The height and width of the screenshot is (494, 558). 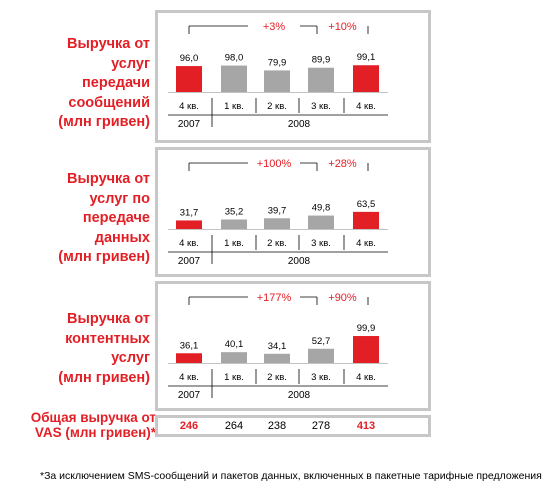 What do you see at coordinates (108, 179) in the screenshot?
I see `chart-2-label-line: Выручка от` at bounding box center [108, 179].